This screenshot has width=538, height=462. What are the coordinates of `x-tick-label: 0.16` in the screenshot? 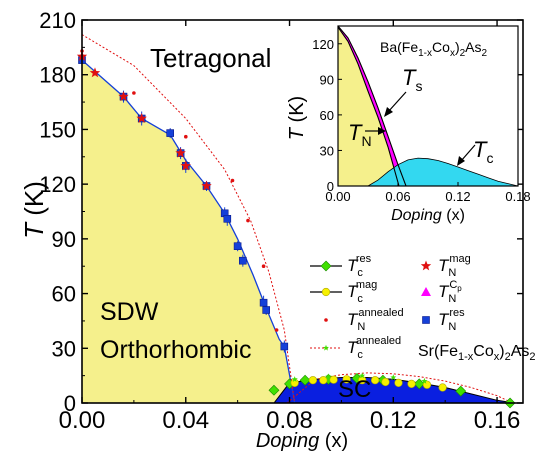 It's located at (497, 420).